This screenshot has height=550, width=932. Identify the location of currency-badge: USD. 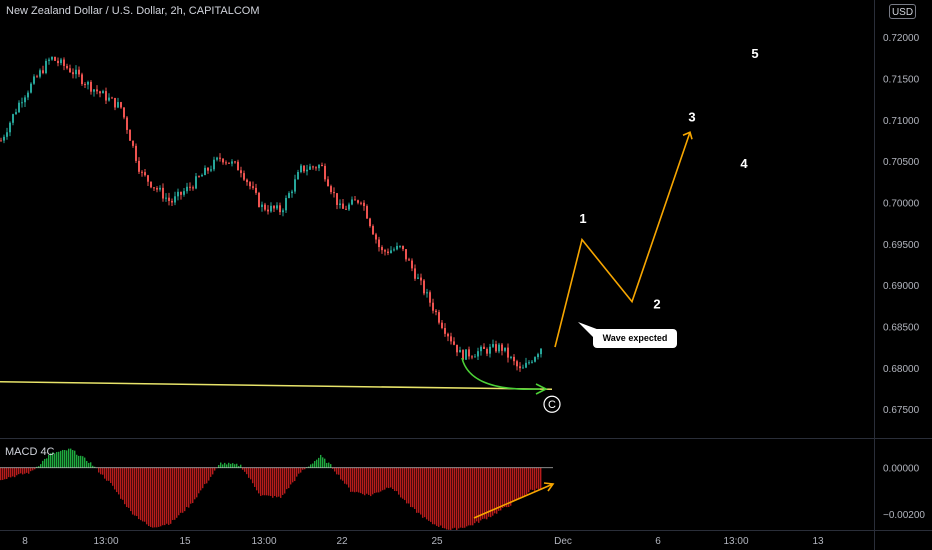
(902, 11).